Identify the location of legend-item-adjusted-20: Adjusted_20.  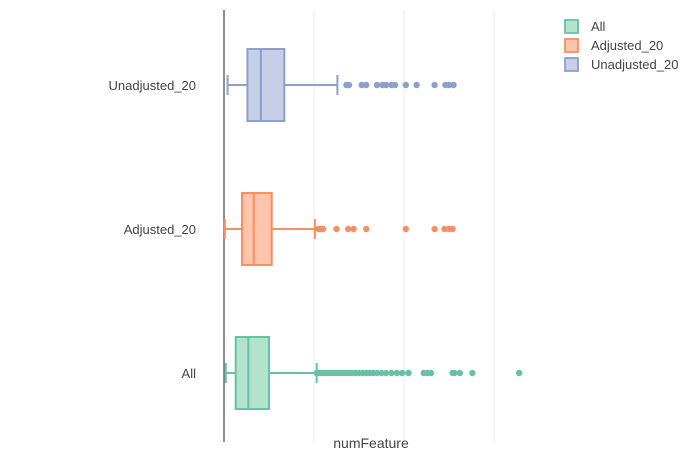
(613, 45).